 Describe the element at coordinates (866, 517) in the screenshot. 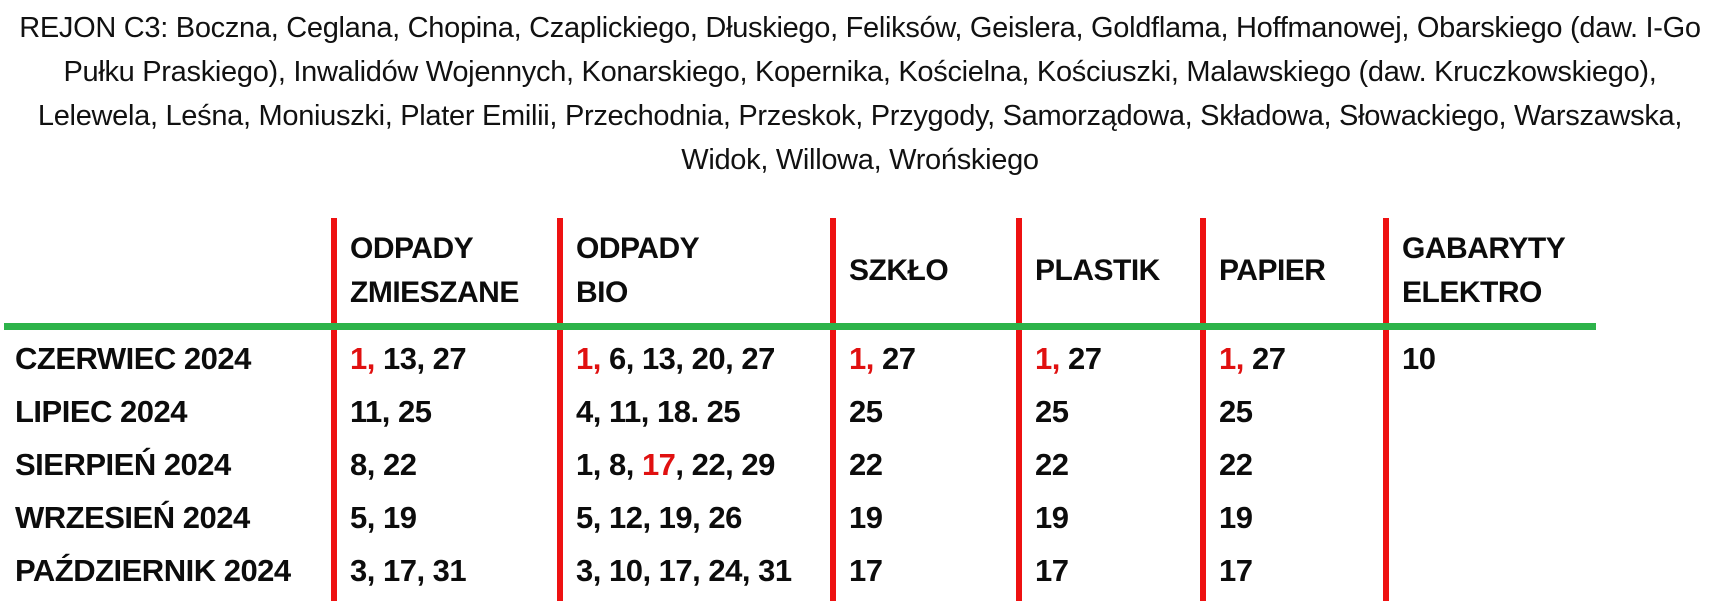

I see `dates-szklo: 19` at that location.